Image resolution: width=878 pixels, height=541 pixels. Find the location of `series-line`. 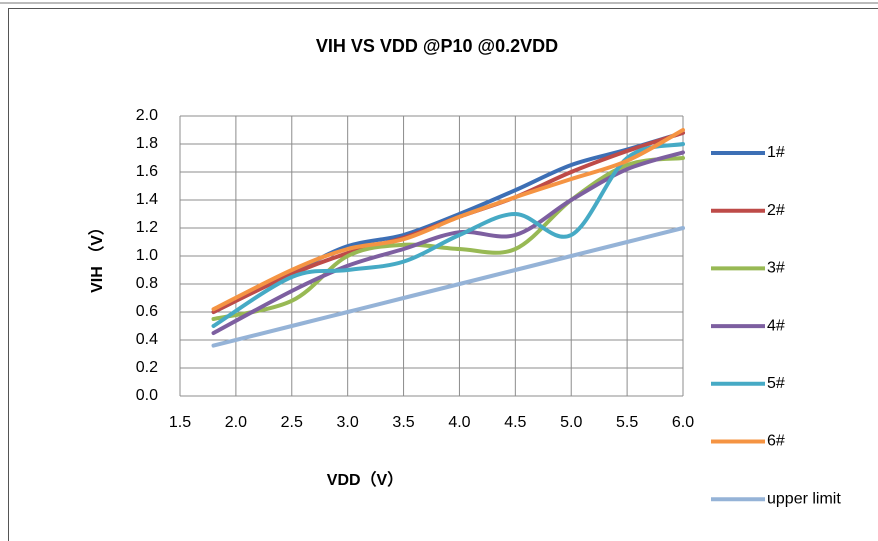

series-line is located at coordinates (448, 287).